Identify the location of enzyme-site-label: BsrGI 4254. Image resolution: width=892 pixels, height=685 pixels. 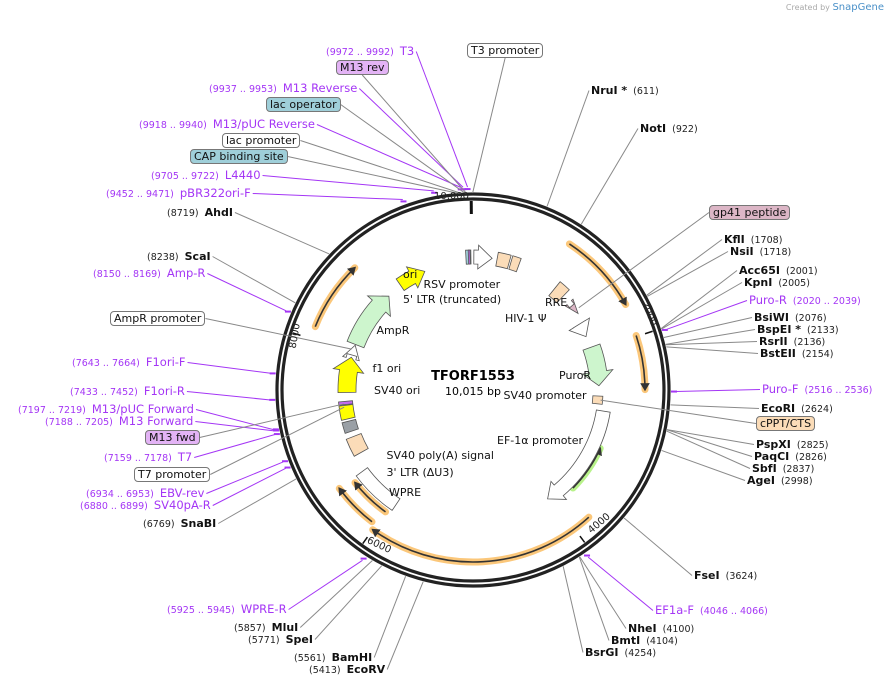
(623, 652).